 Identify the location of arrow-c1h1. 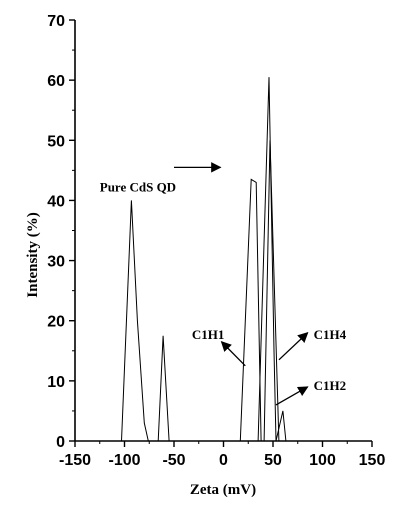
(233, 354).